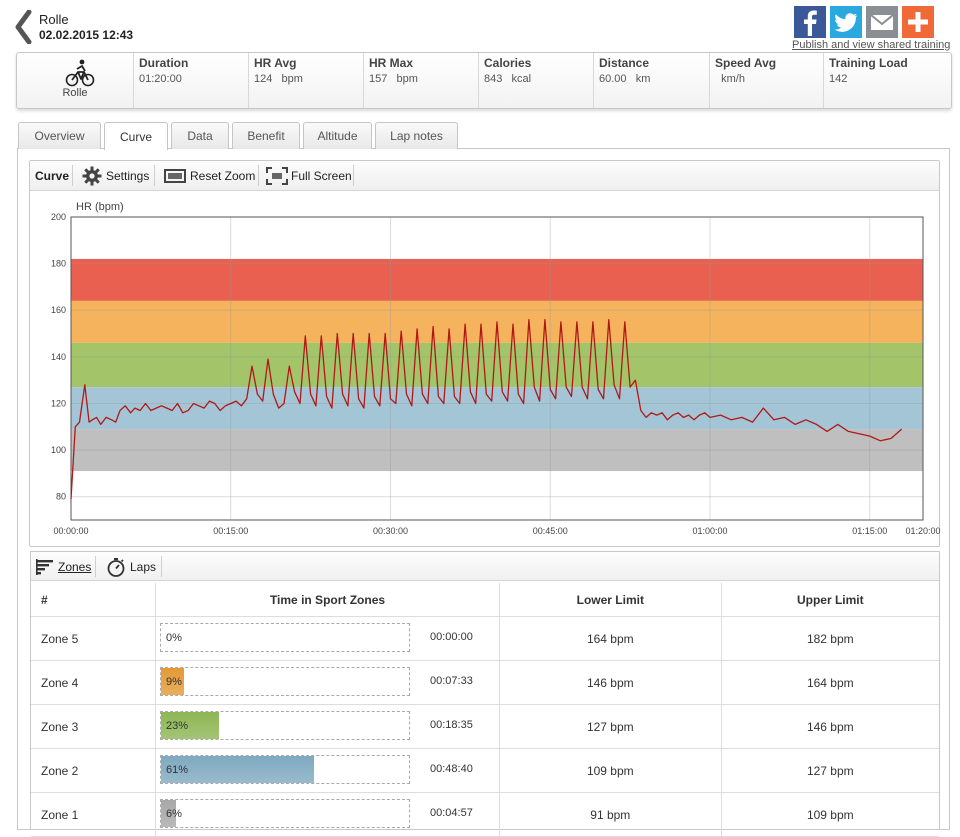 The image size is (960, 837). I want to click on tab-altitude: Altitude, so click(337, 135).